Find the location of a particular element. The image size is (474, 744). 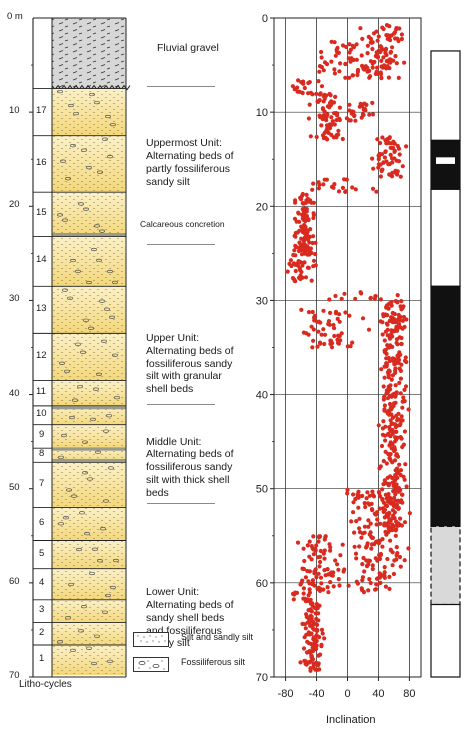

depth-tick-label: 50 is located at coordinates (14, 487).